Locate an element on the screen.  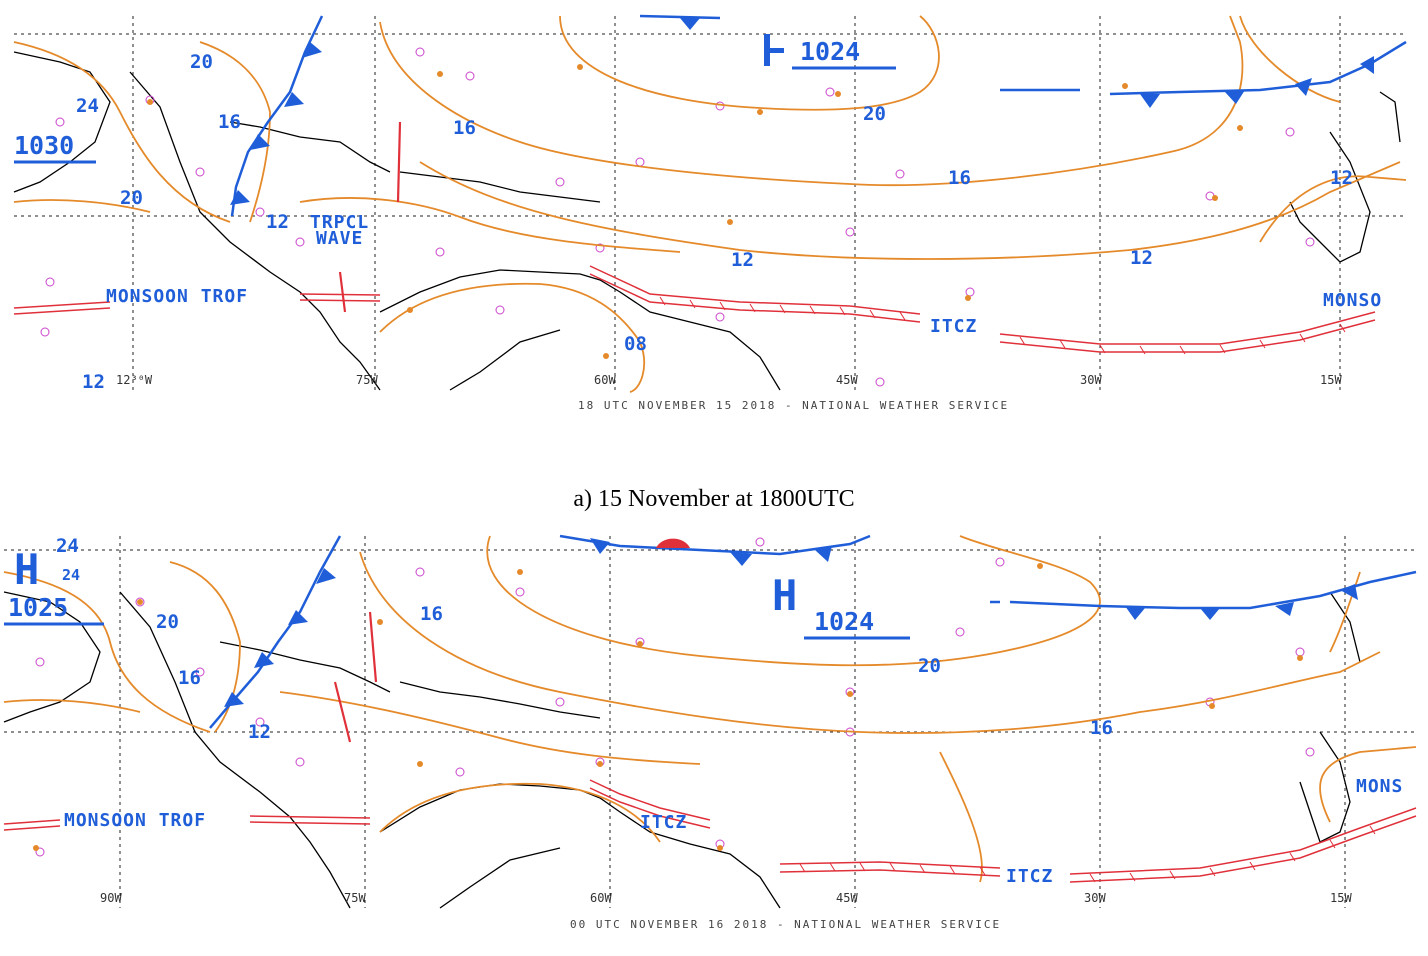
map-b-longitude-labels: 90W 75W 60W 45W 30W 15W is located at coordinates (726, 898).